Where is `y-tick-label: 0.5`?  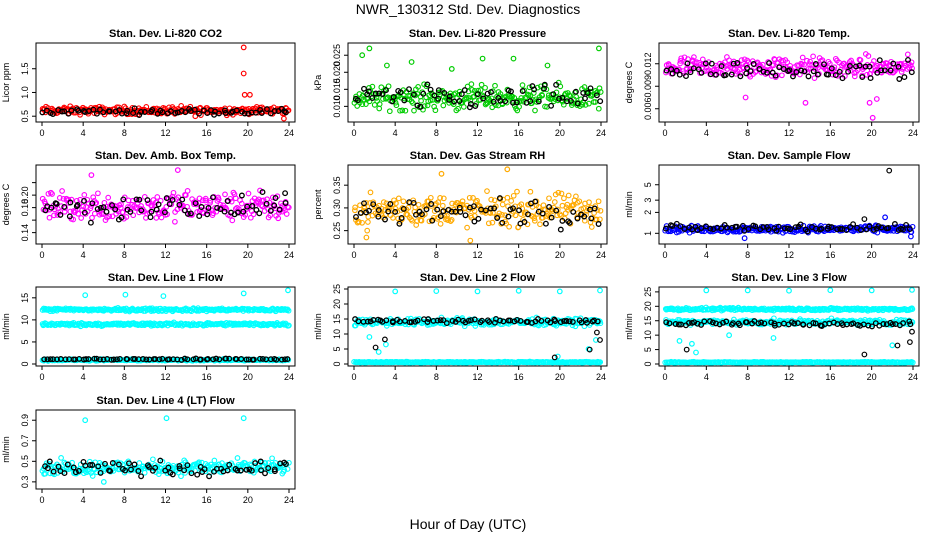 y-tick-label: 0.5 is located at coordinates (25, 461).